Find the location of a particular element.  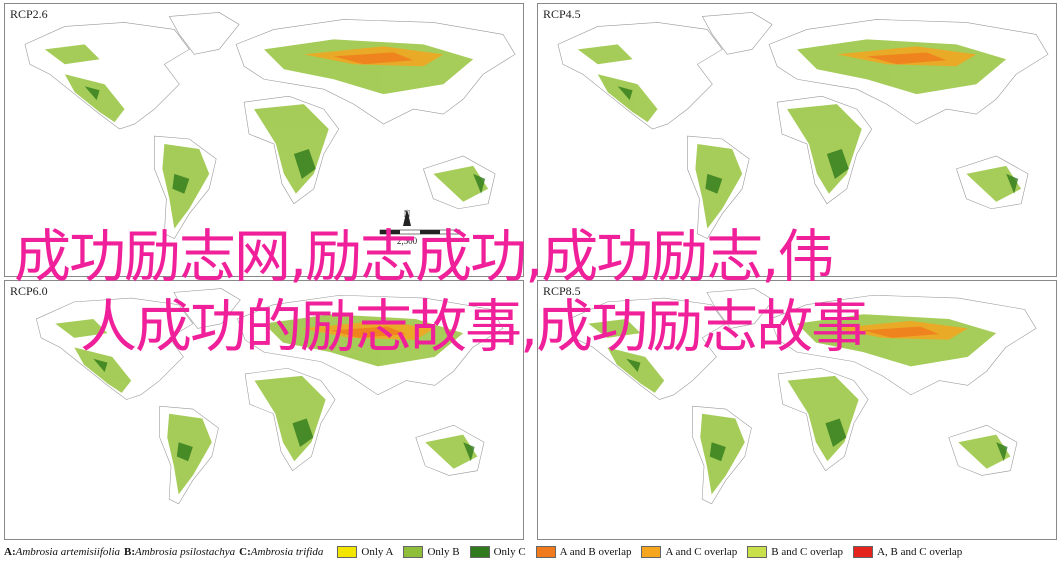

species-entry: C:Ambrosia trifida is located at coordinates (281, 552).